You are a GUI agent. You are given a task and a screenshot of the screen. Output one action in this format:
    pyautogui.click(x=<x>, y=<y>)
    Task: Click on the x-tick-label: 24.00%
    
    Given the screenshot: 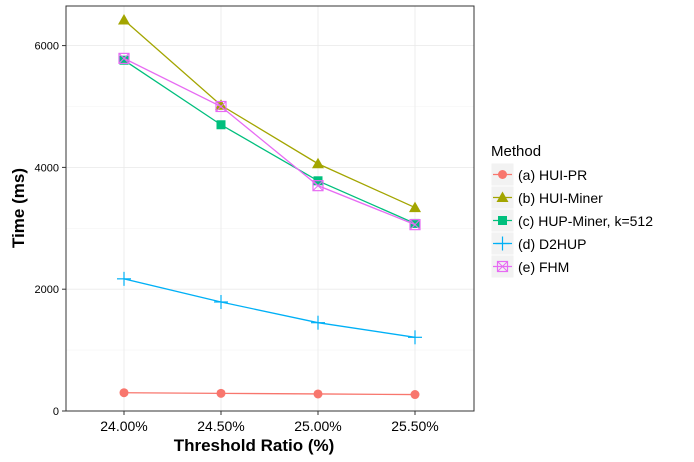 What is the action you would take?
    pyautogui.click(x=123, y=426)
    